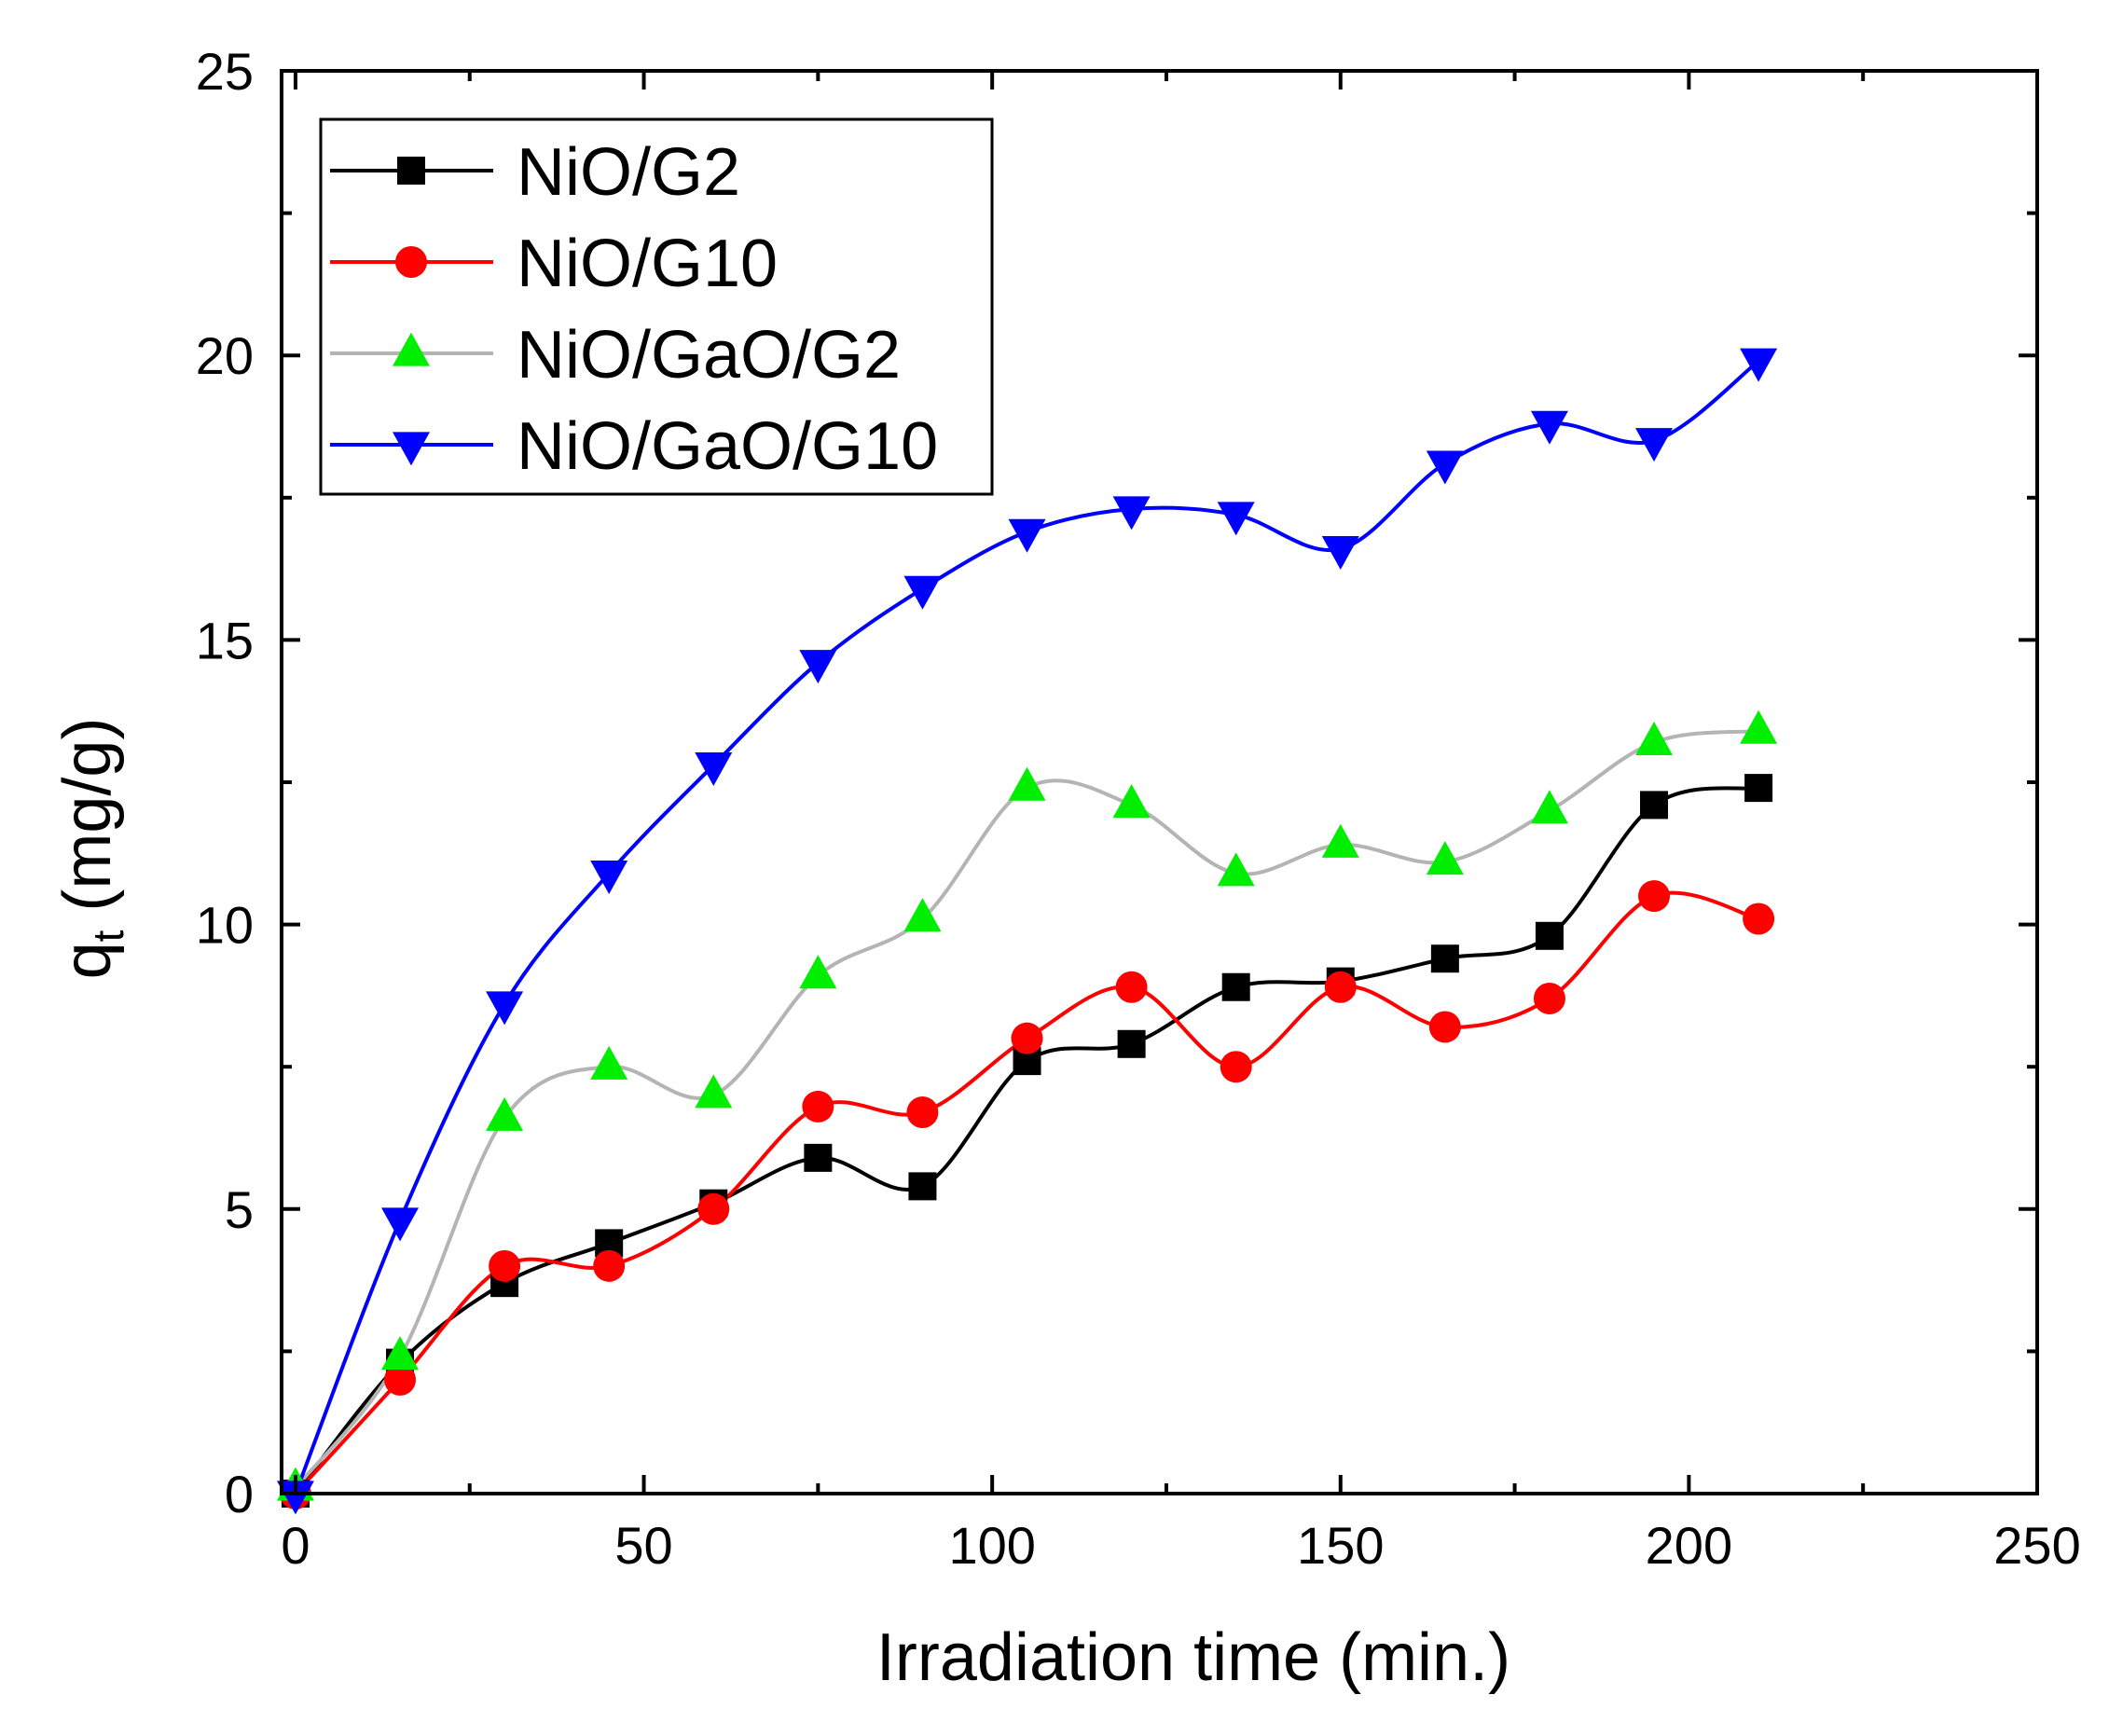  What do you see at coordinates (225, 640) in the screenshot?
I see `y-tick-label: 15` at bounding box center [225, 640].